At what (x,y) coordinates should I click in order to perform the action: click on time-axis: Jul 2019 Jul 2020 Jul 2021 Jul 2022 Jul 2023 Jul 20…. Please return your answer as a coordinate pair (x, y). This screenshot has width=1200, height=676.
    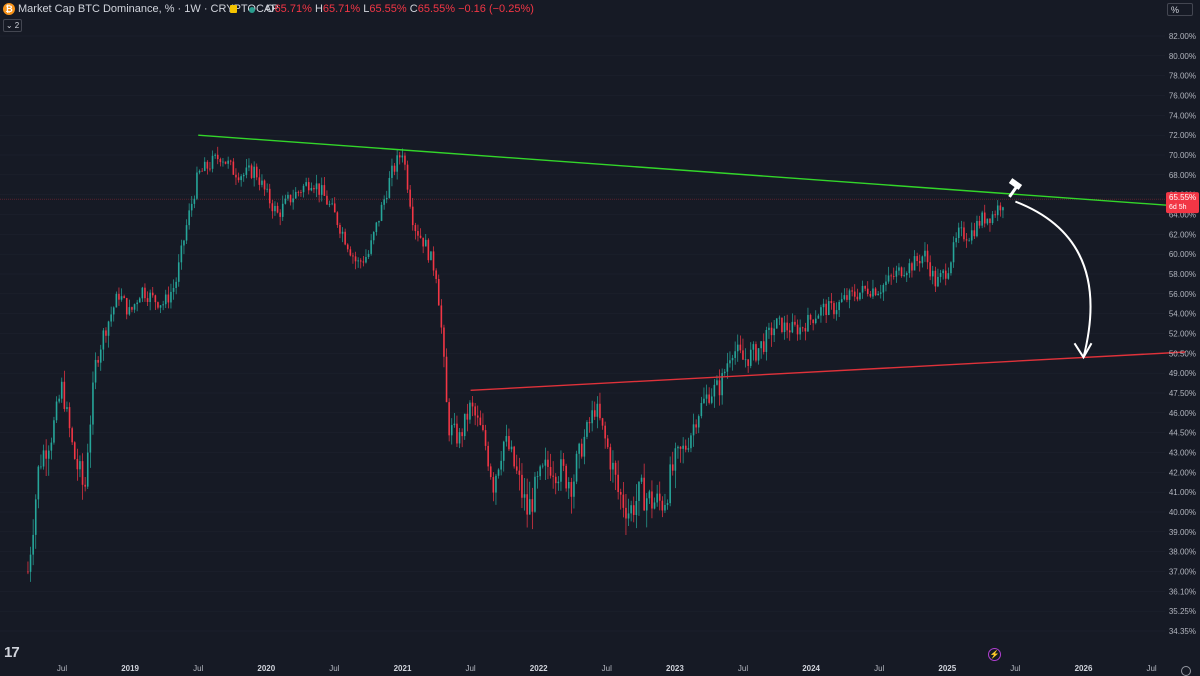
    Looking at the image, I should click on (607, 668).